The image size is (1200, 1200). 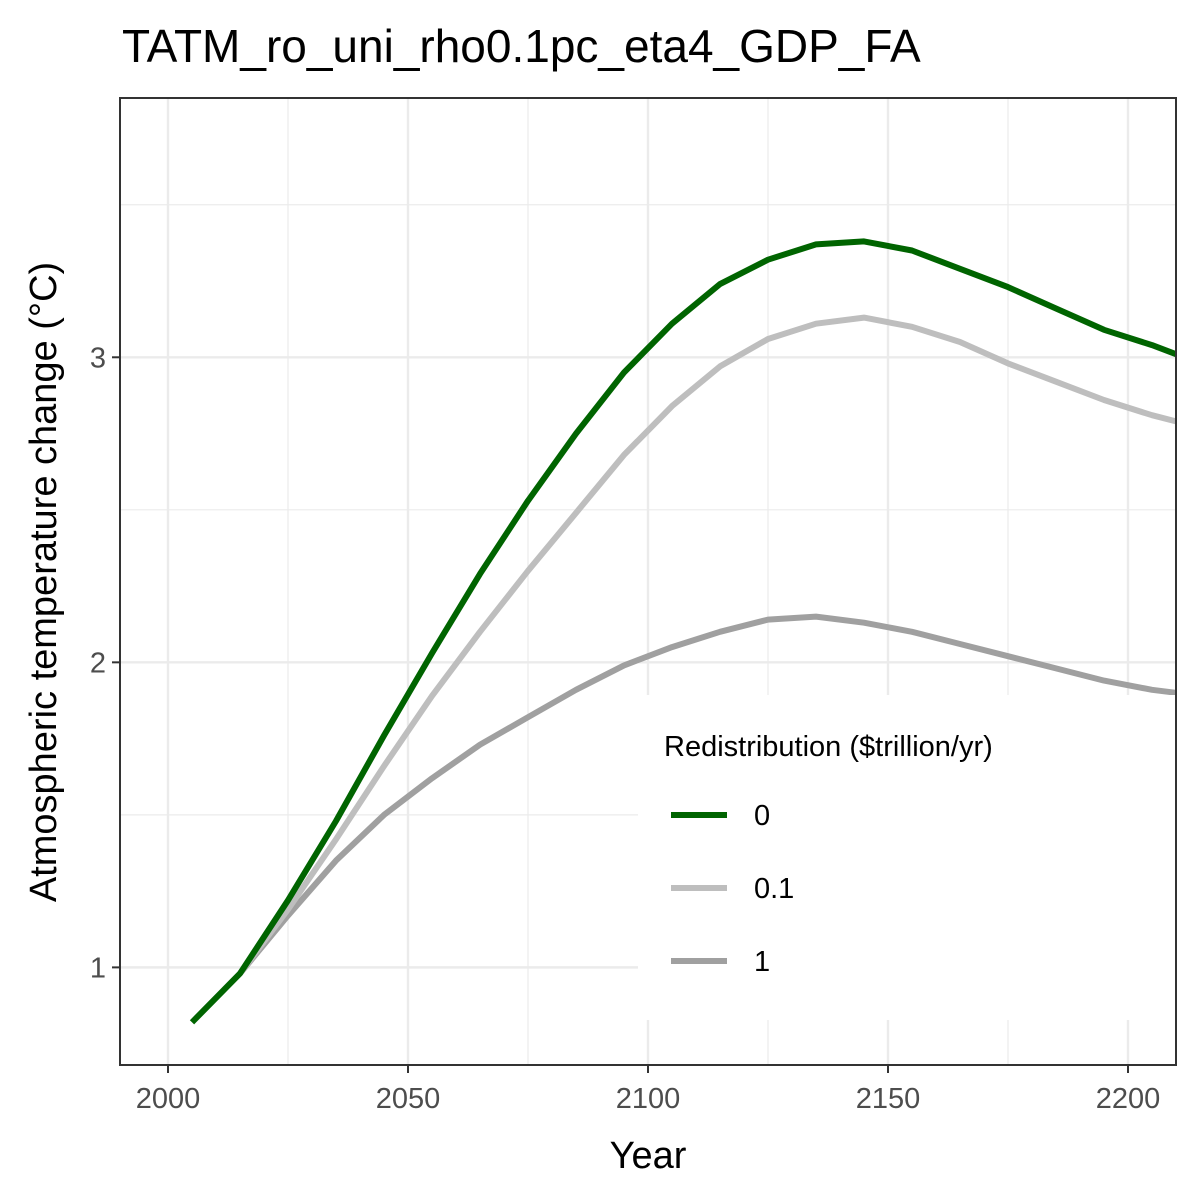 I want to click on y-tick-label: 1, so click(x=98, y=968).